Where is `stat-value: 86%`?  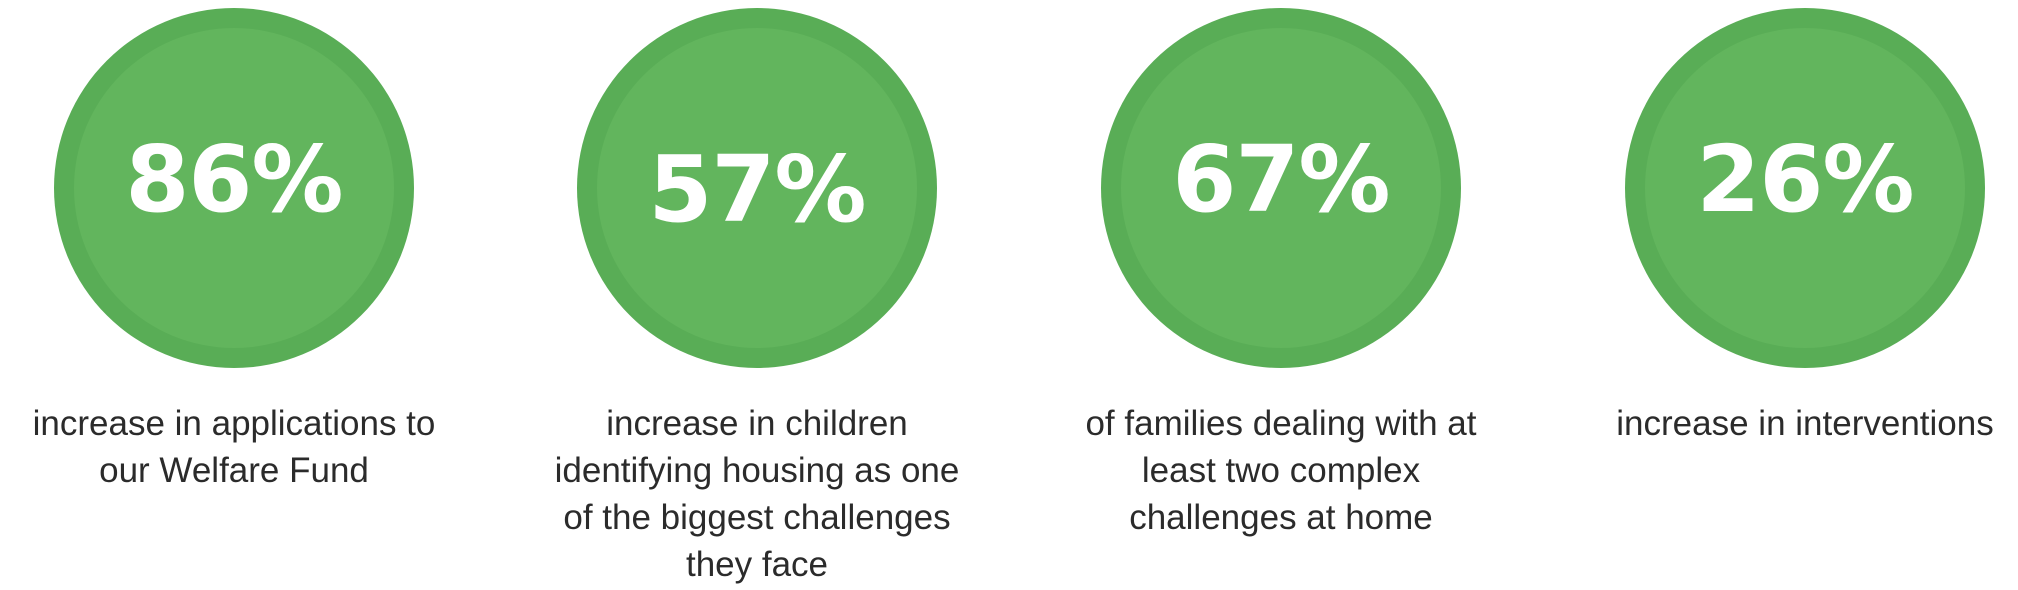
stat-value: 86% is located at coordinates (234, 179).